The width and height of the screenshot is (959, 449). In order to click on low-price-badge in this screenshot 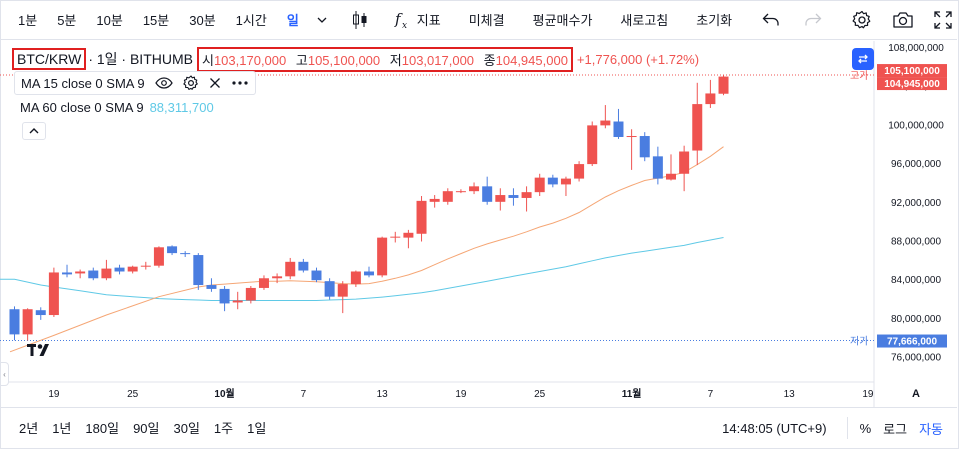, I will do `click(912, 341)`.